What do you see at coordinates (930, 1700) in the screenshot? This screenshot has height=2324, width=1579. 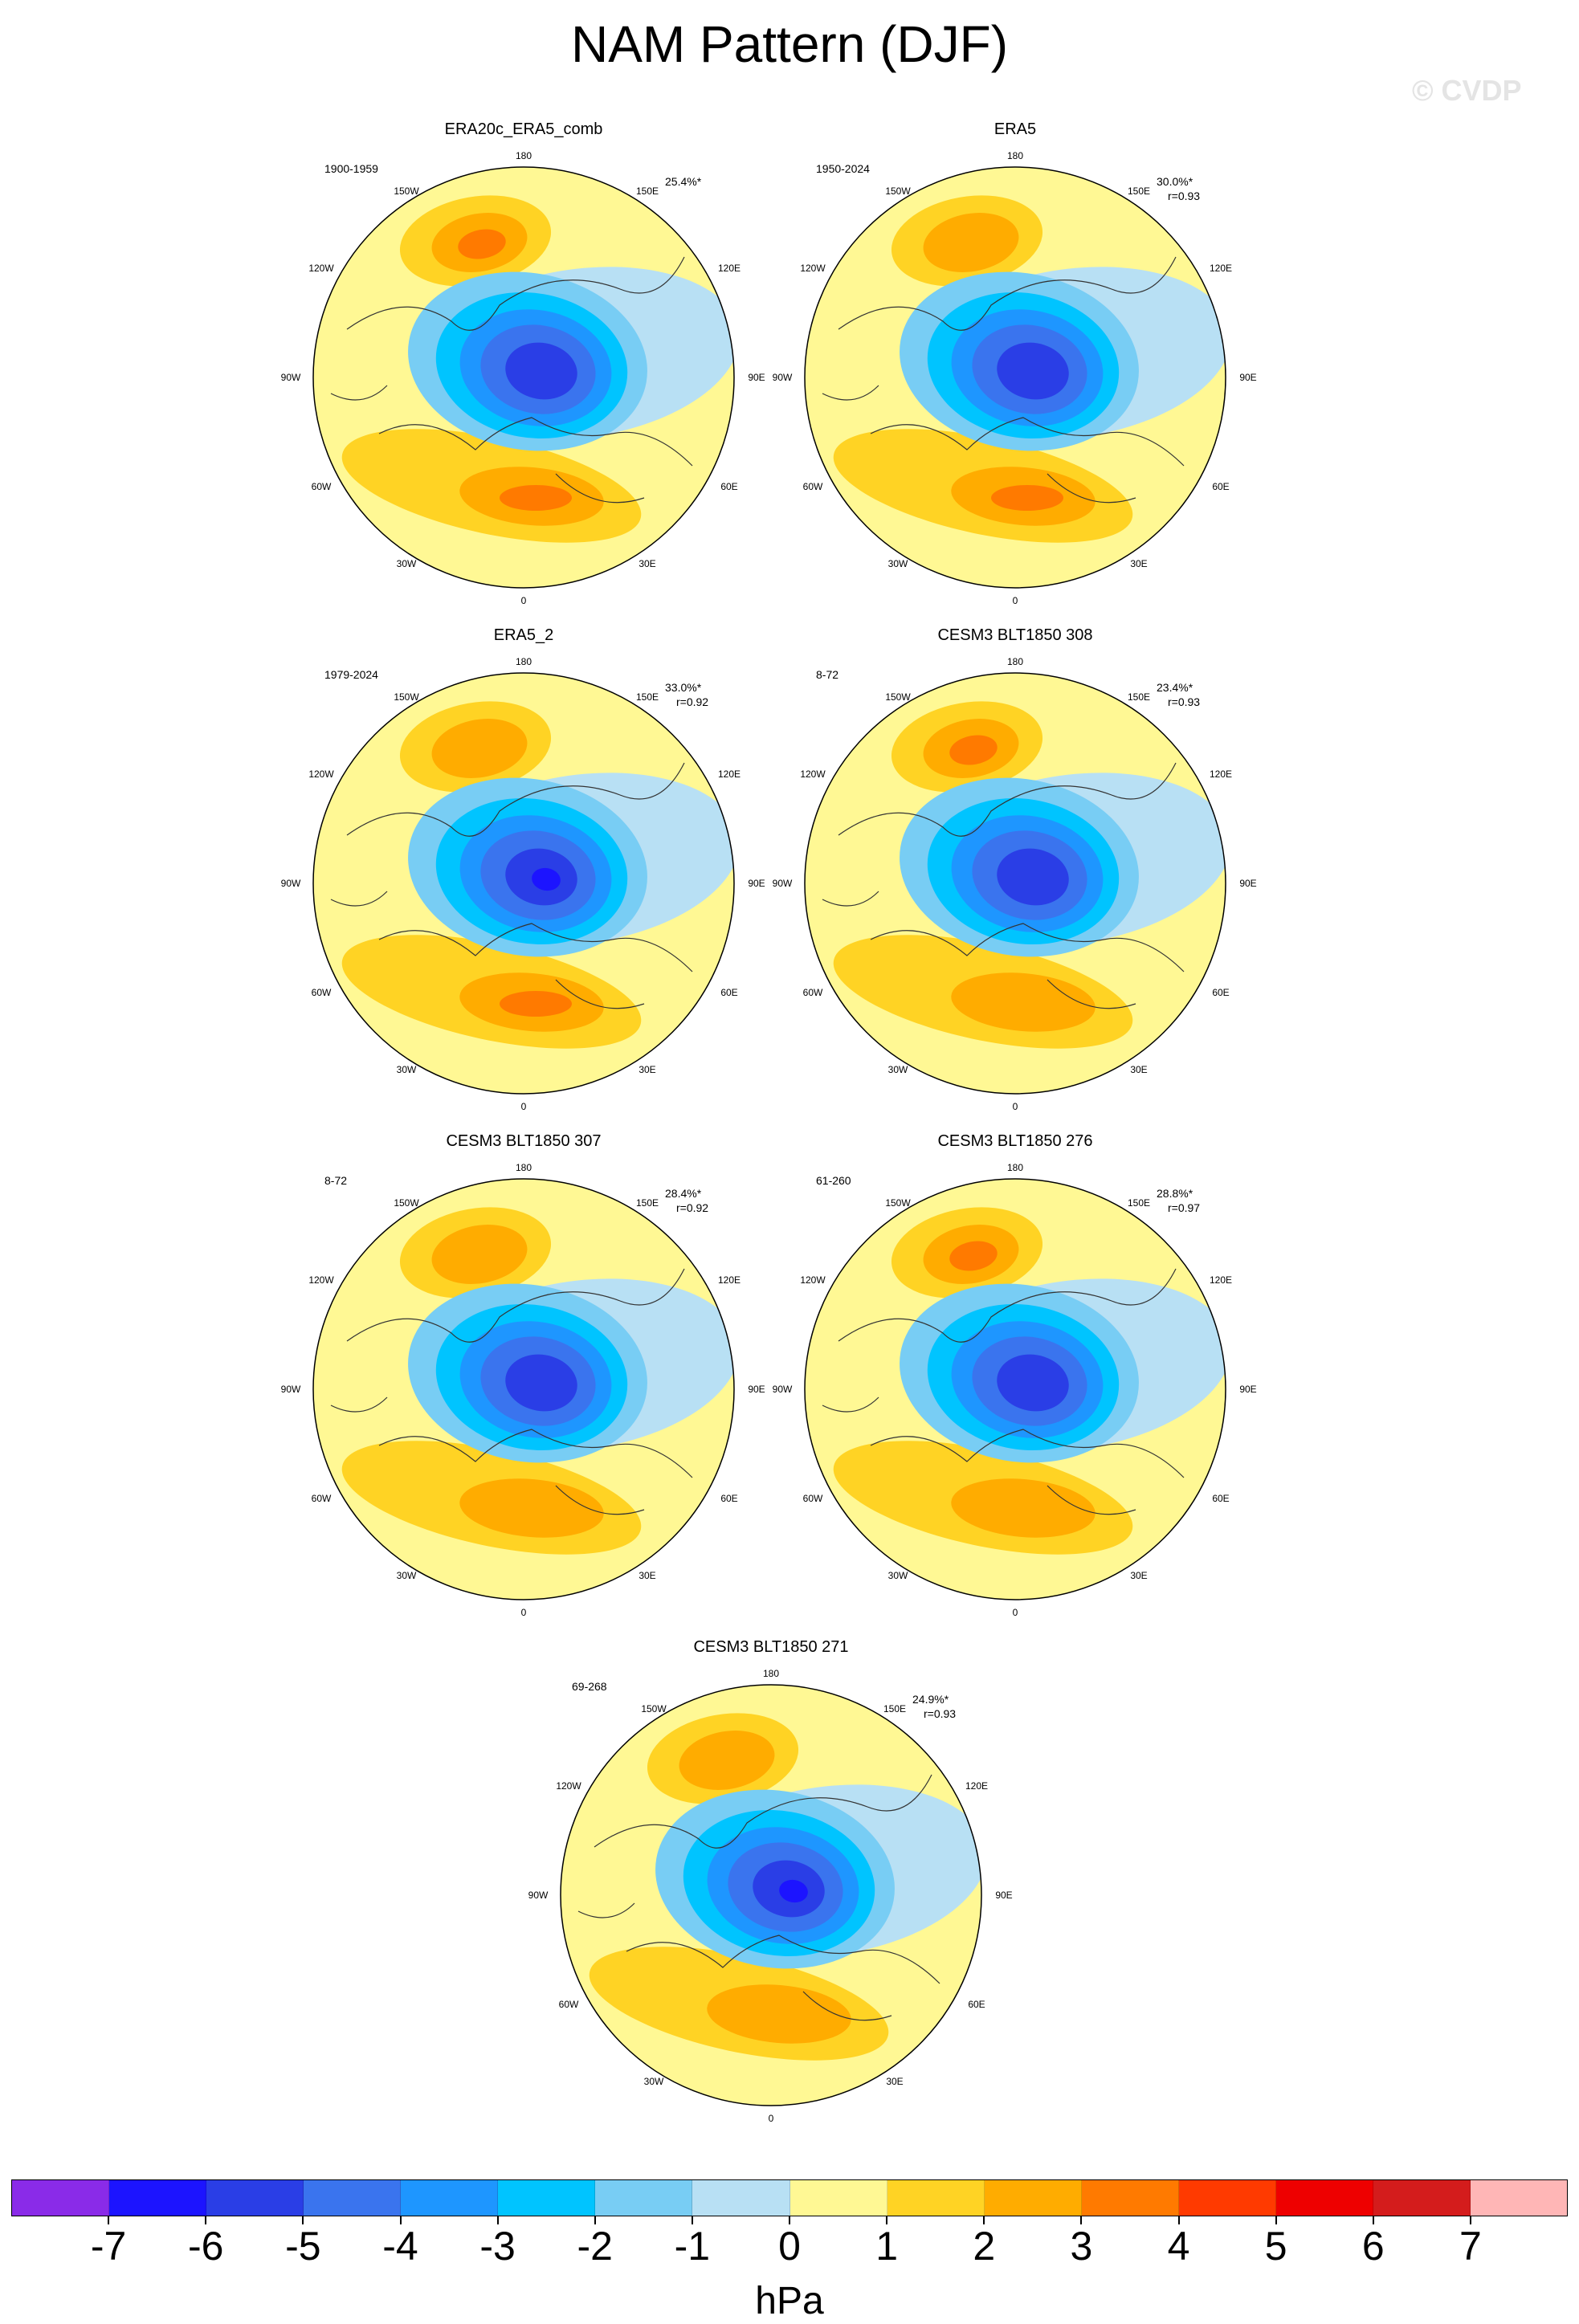 I see `panel-variance-percent: 24.9%*` at bounding box center [930, 1700].